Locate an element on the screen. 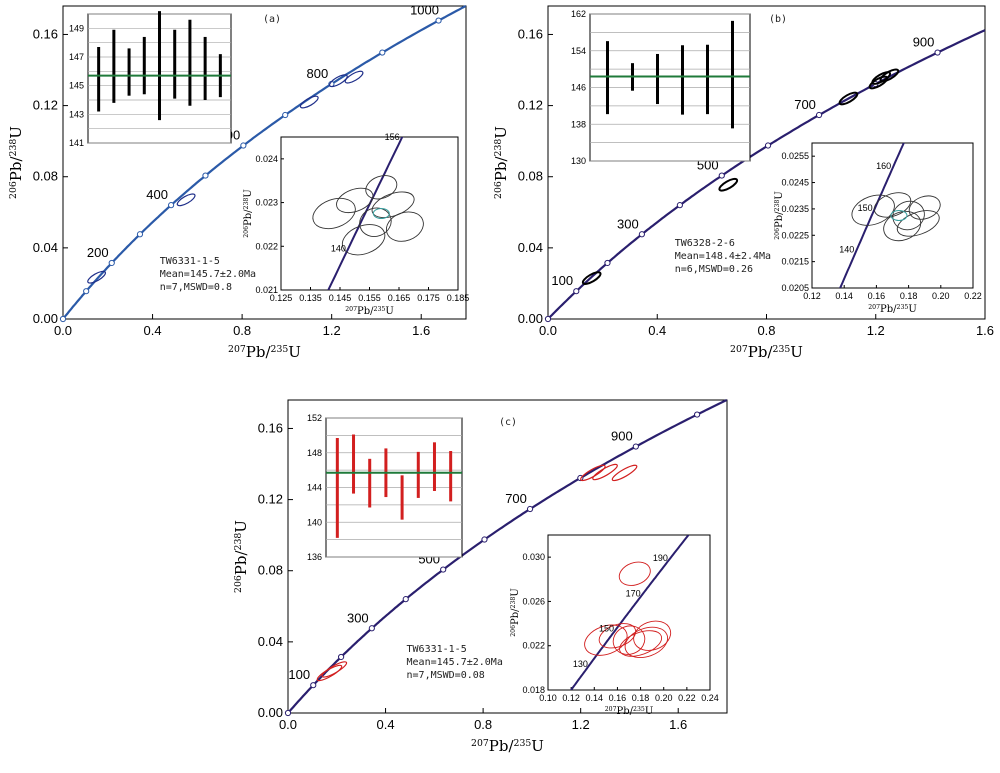  inset-y-tick-label: 149 is located at coordinates (76, 28).